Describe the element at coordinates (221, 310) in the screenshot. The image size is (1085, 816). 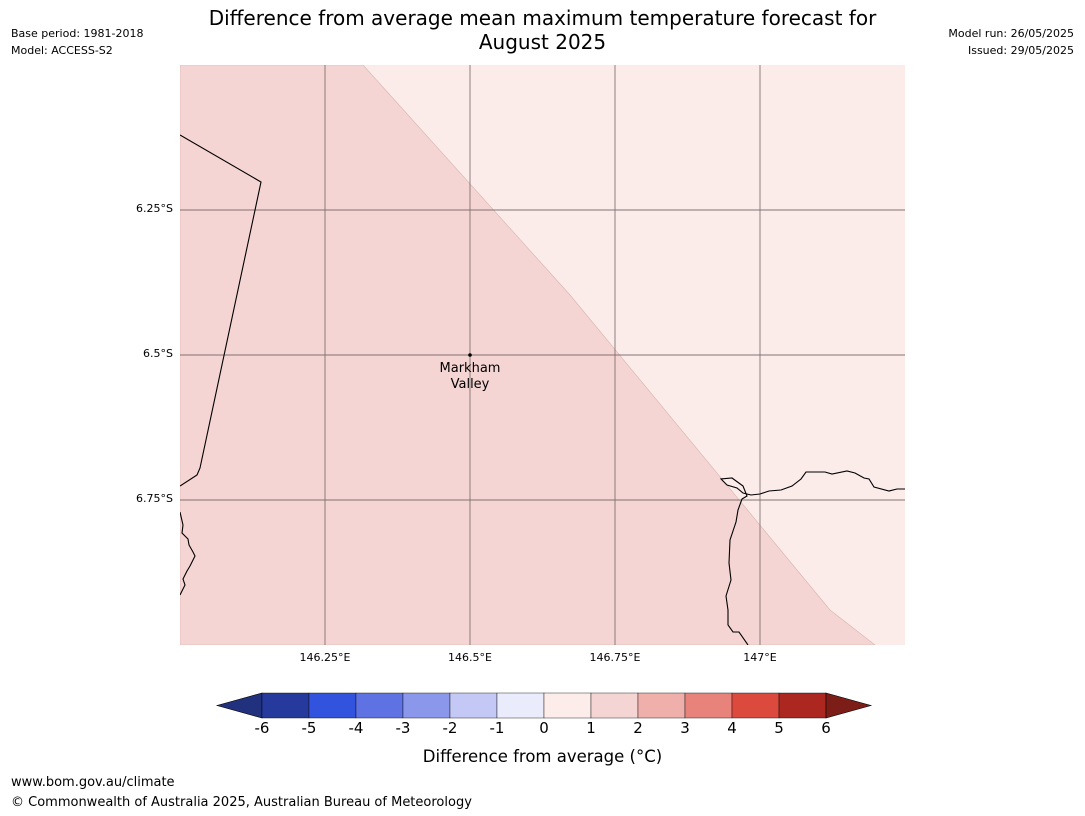
I see `province-border` at that location.